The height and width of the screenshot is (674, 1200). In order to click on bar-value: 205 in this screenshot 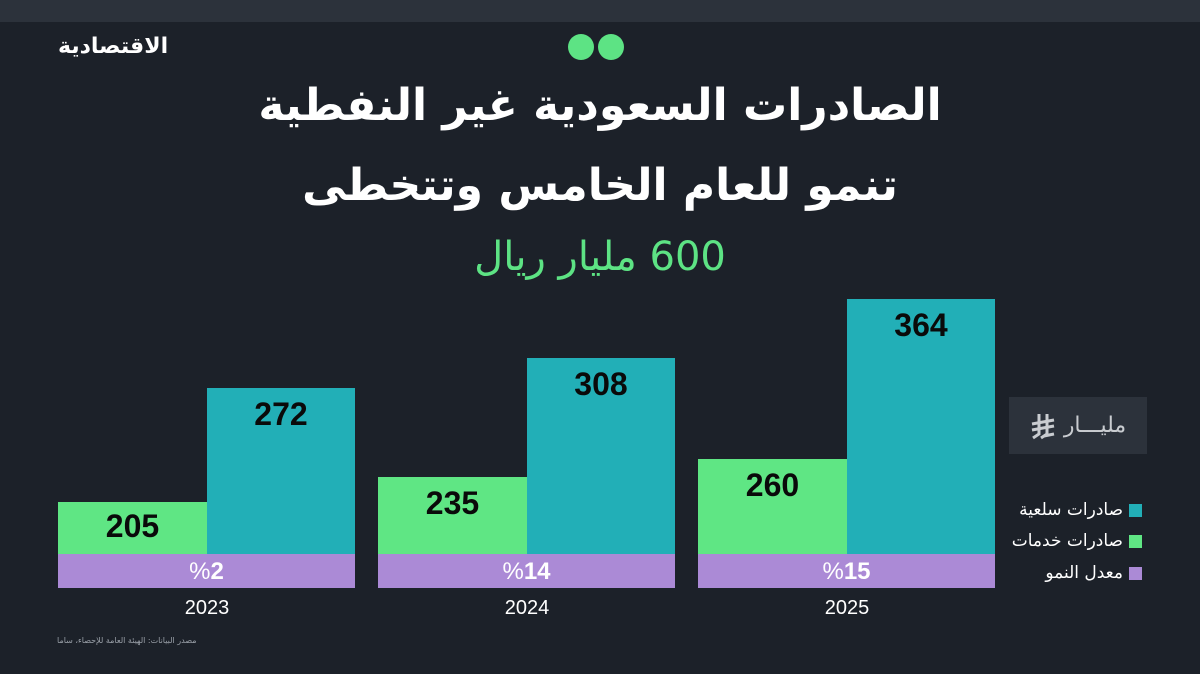, I will do `click(132, 526)`.